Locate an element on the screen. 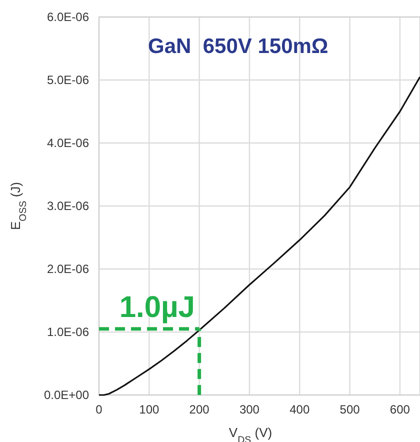 The image size is (420, 442). x-tick-label: 300 is located at coordinates (249, 409).